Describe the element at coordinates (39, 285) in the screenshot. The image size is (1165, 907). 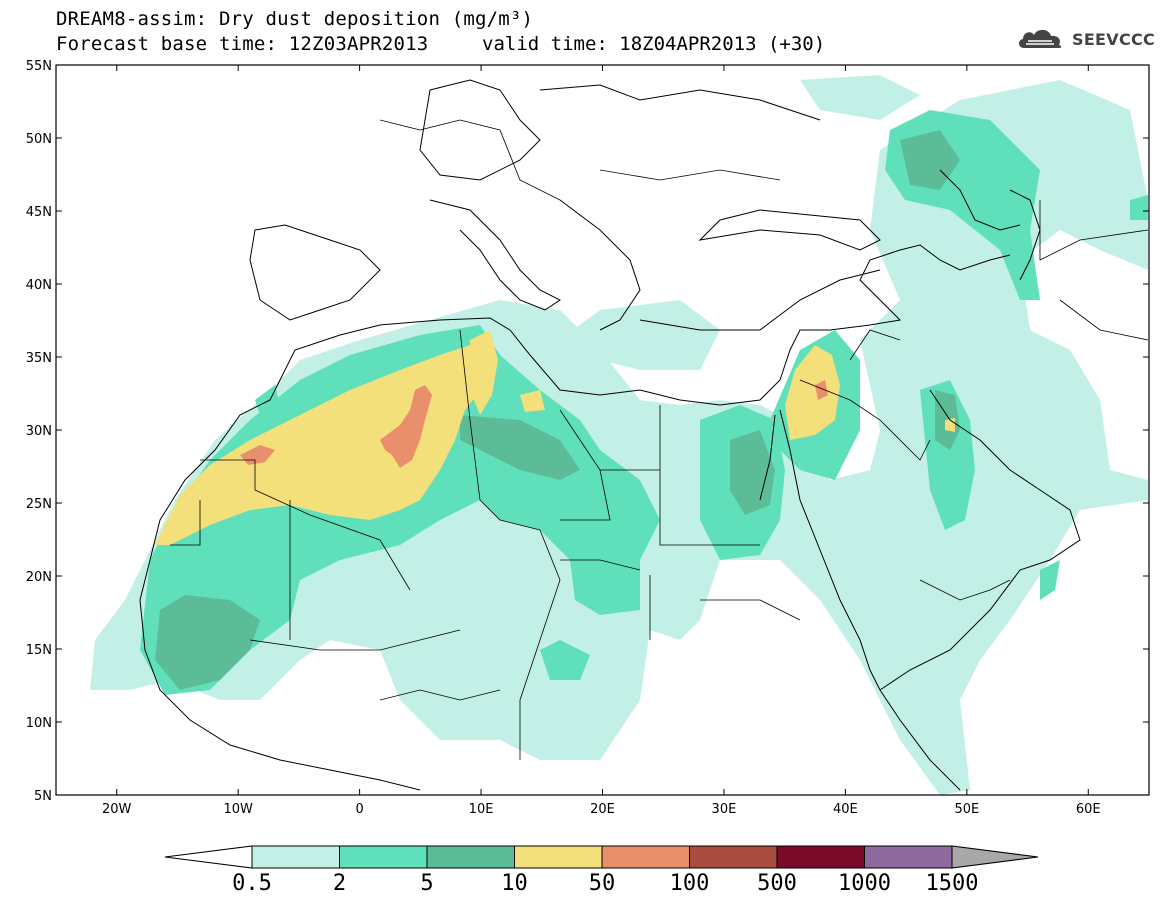
I see `lat-tick-label: 40N` at that location.